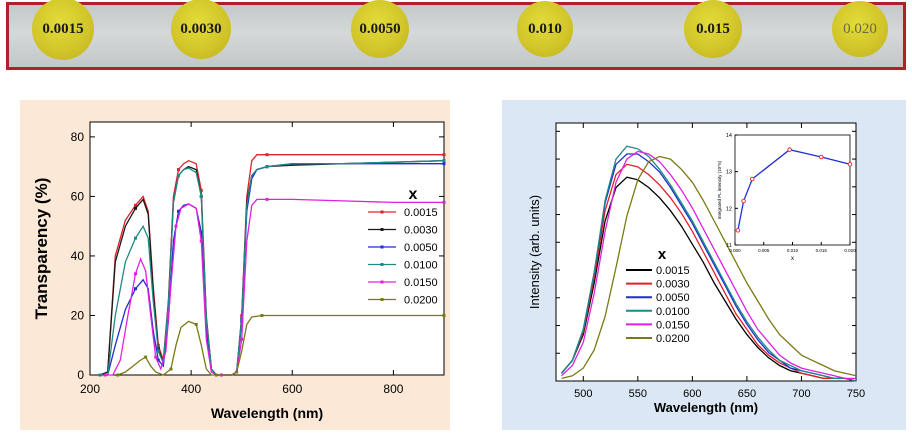 The image size is (912, 434). I want to click on inset-y-tick-label: 13, so click(729, 173).